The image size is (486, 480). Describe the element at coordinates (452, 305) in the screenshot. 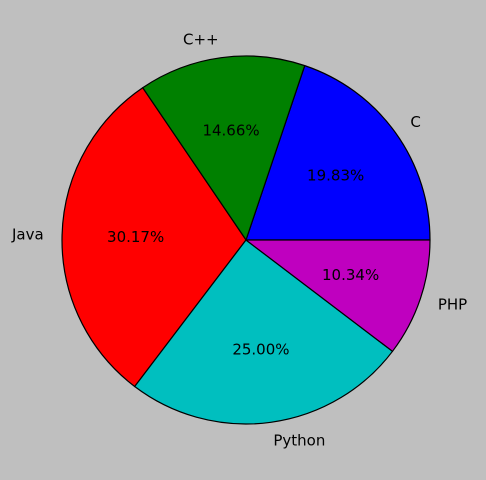

I see `category-label-php: PHP` at that location.